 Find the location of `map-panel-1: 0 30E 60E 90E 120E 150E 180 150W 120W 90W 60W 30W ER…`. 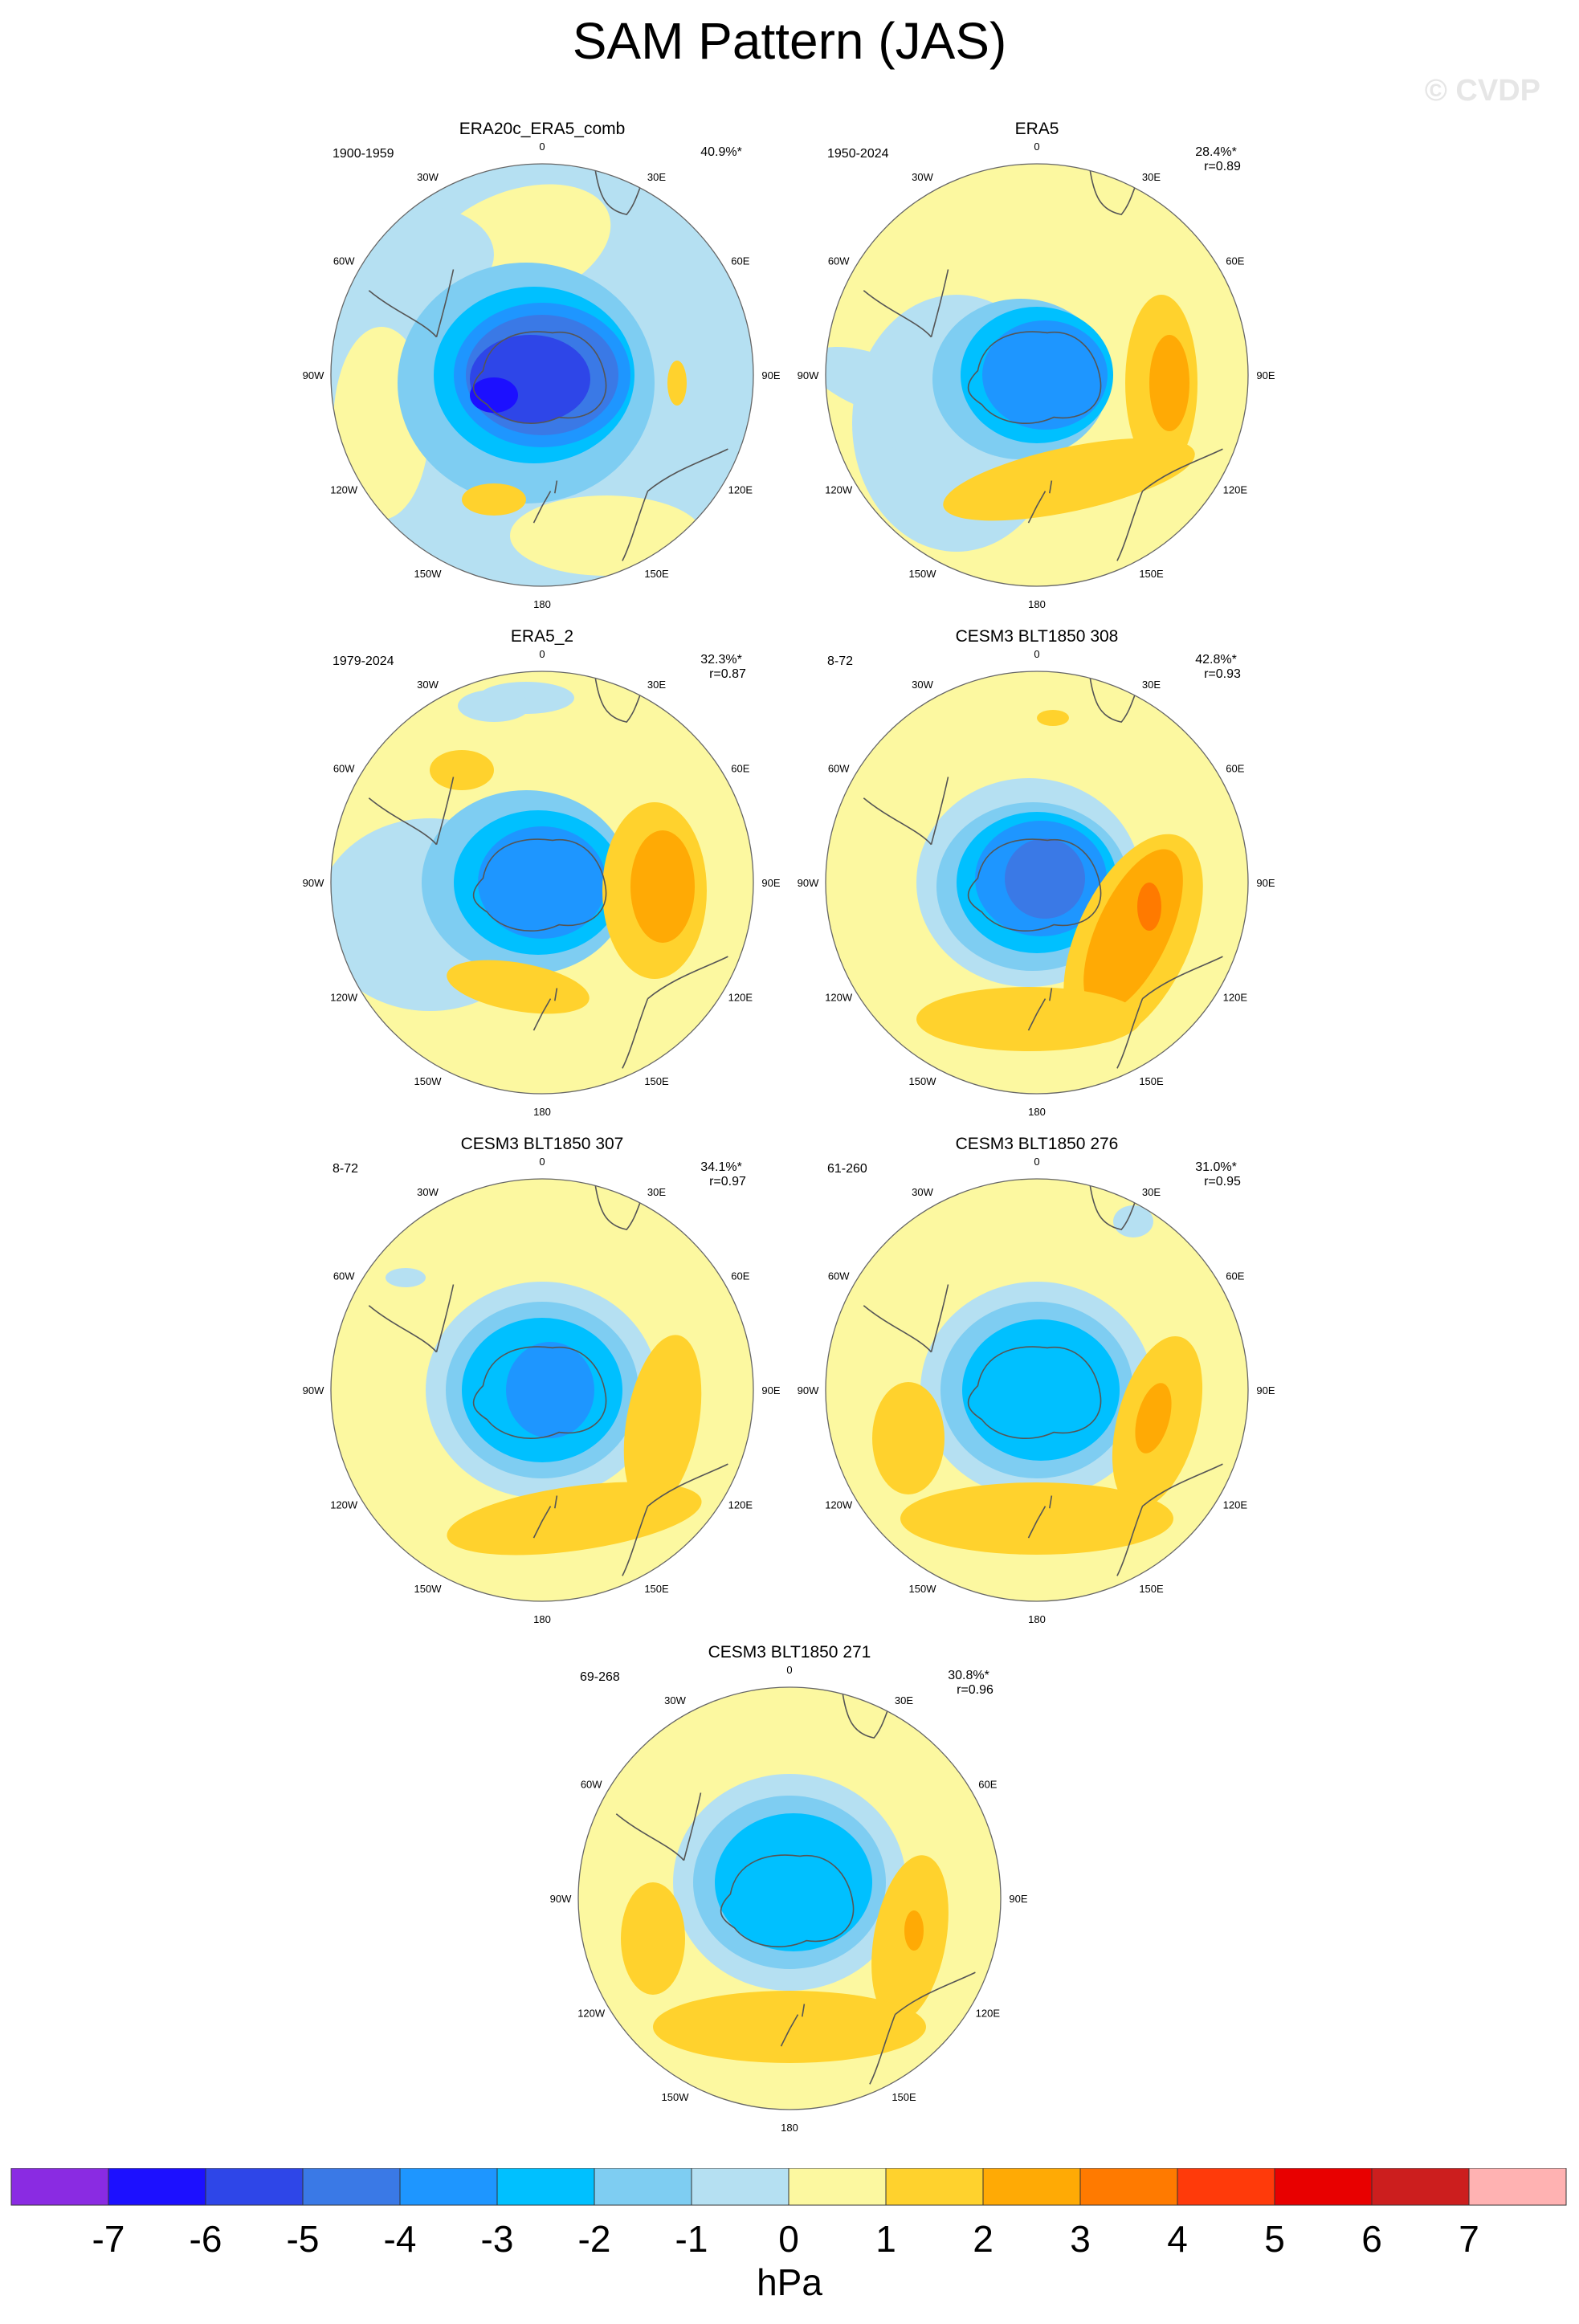

map-panel-1: 0 30E 60E 90E 120E 150E 180 150W 120W 90W 60W 30W ER… is located at coordinates (542, 375).